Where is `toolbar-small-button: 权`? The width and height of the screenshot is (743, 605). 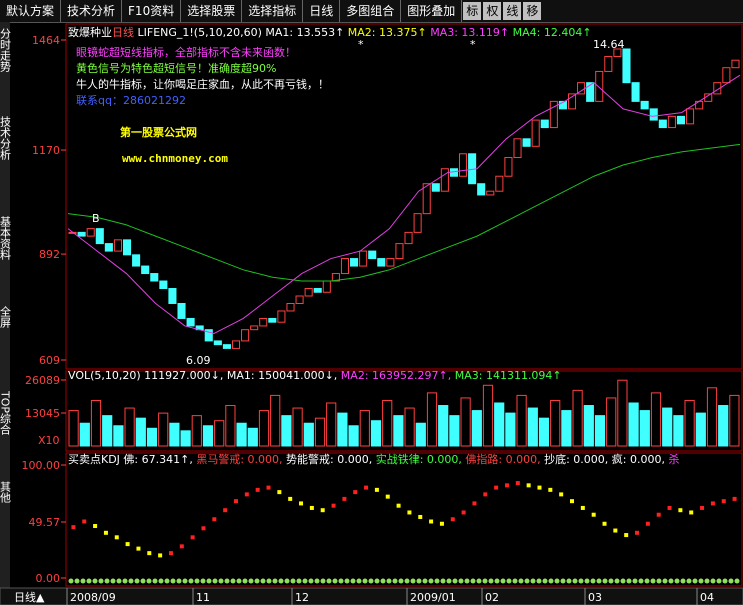 toolbar-small-button: 权 is located at coordinates (492, 11).